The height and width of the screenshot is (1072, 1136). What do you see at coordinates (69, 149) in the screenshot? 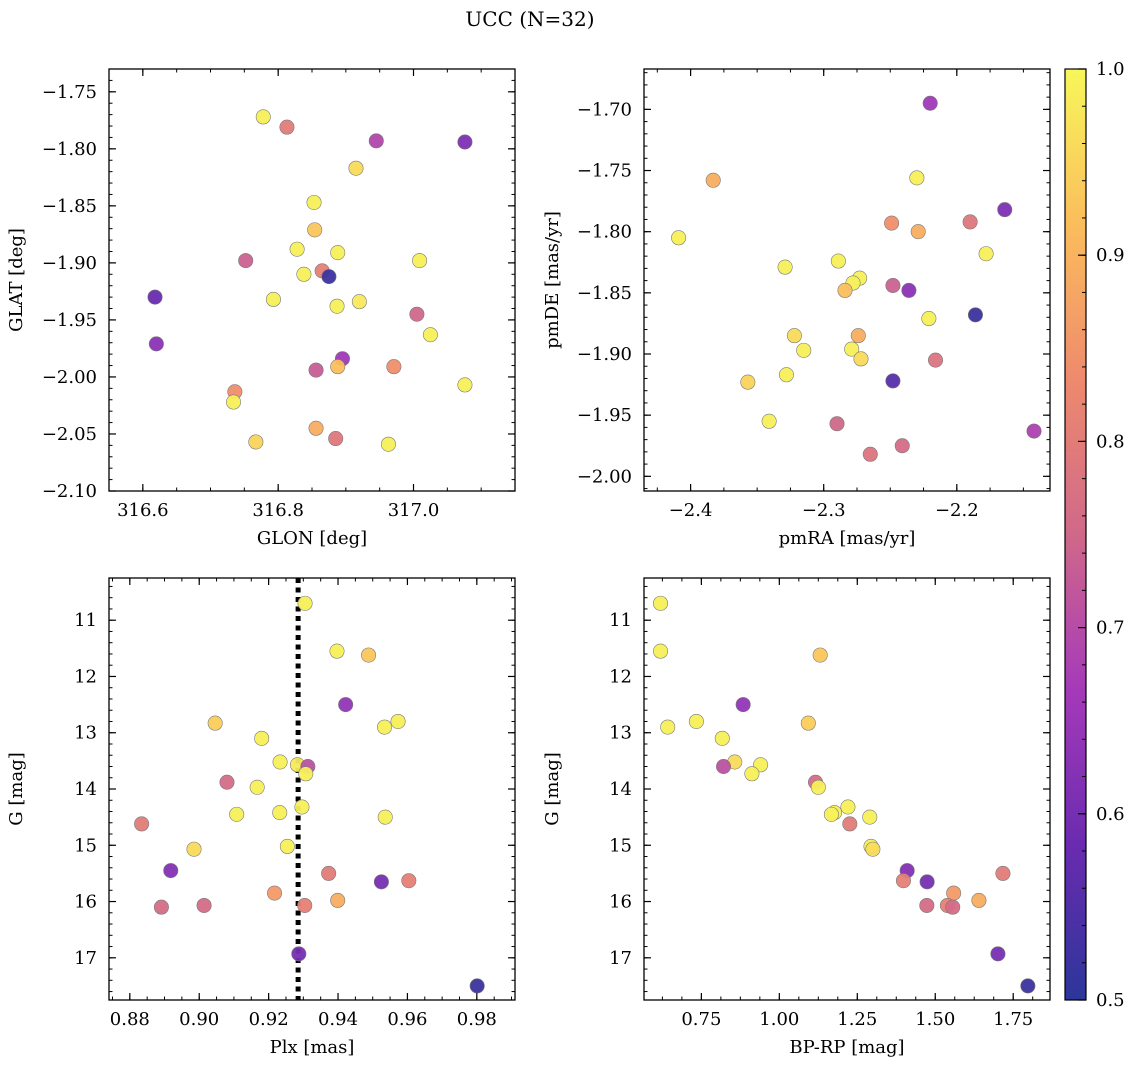
I see `y-tick-label: −1.80` at bounding box center [69, 149].